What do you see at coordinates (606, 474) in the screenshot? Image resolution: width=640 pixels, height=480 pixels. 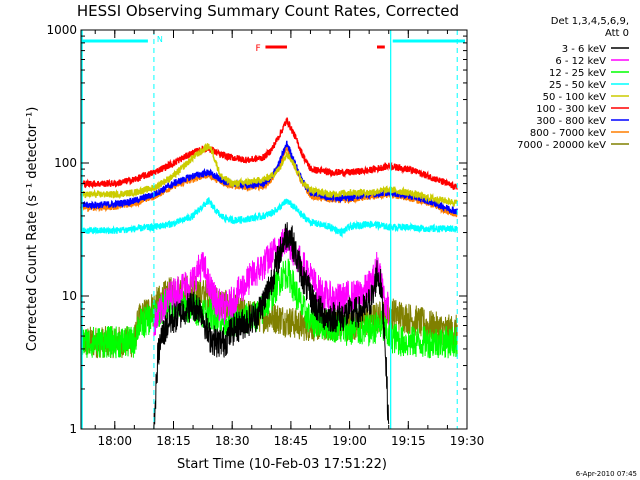 I see `footer-date: 6-Apr-2010 07:45` at bounding box center [606, 474].